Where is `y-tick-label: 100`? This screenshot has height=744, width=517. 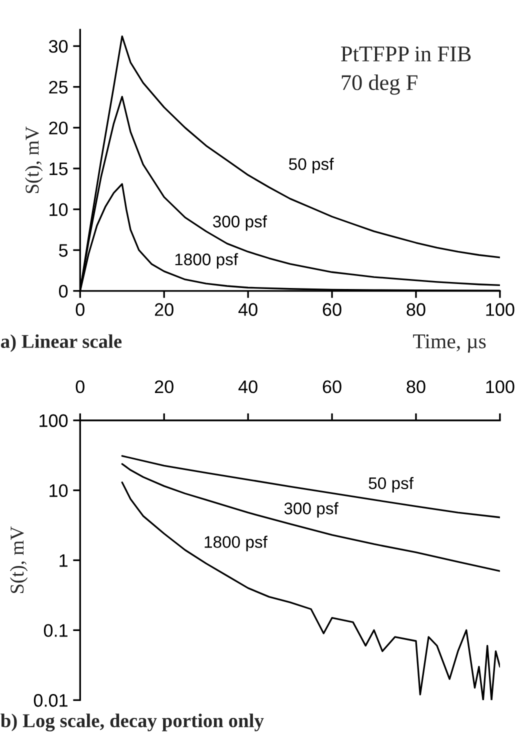 y-tick-label: 100 is located at coordinates (54, 421).